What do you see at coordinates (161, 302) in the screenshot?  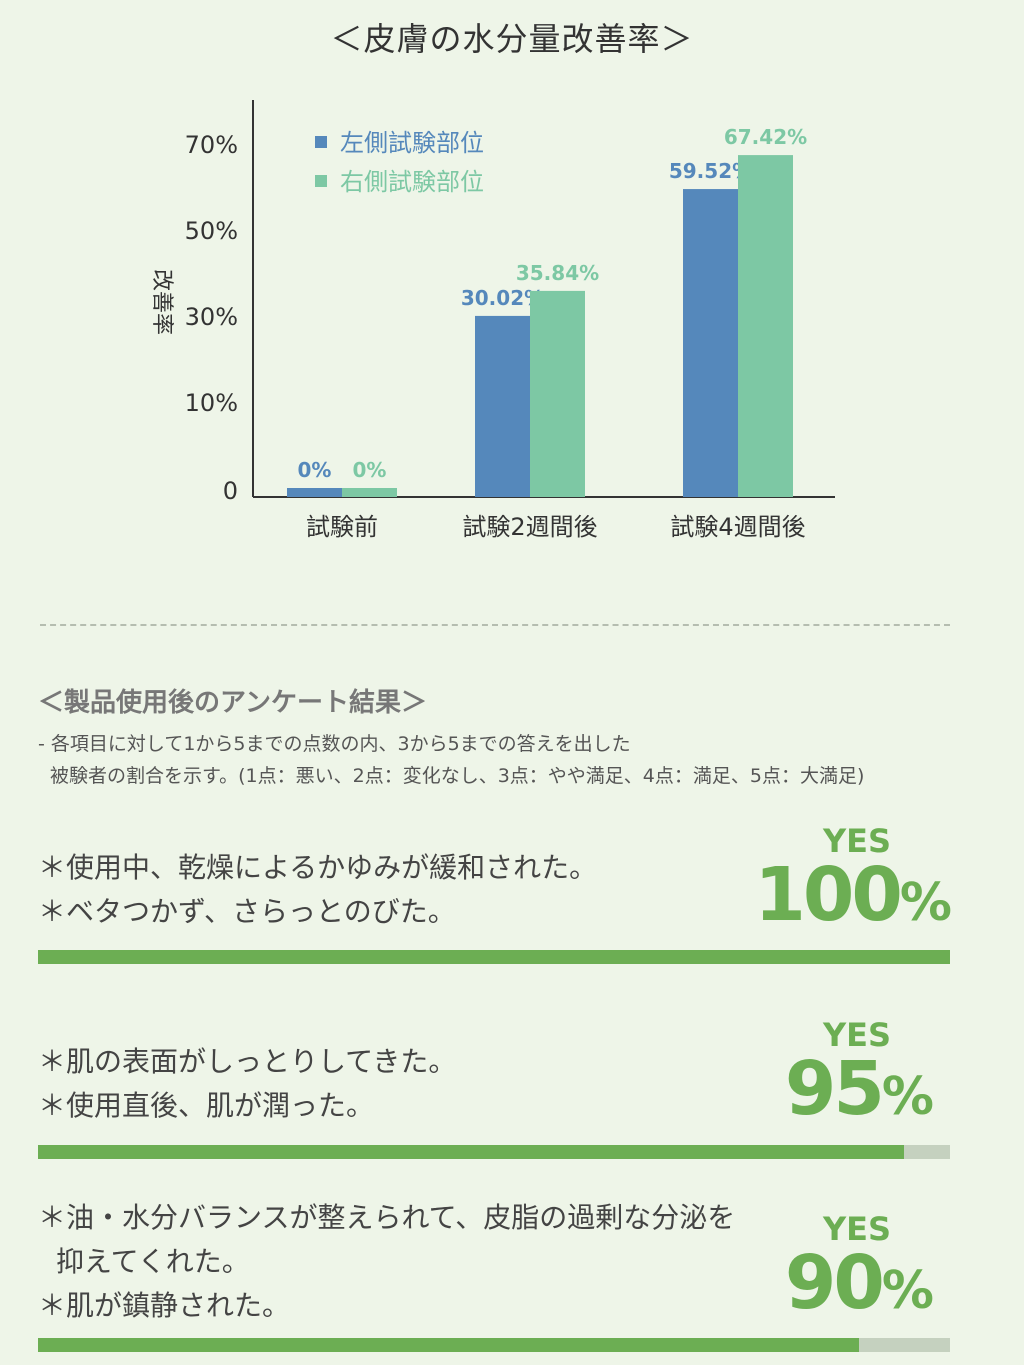 I see `y-axis-label: 改善率` at bounding box center [161, 302].